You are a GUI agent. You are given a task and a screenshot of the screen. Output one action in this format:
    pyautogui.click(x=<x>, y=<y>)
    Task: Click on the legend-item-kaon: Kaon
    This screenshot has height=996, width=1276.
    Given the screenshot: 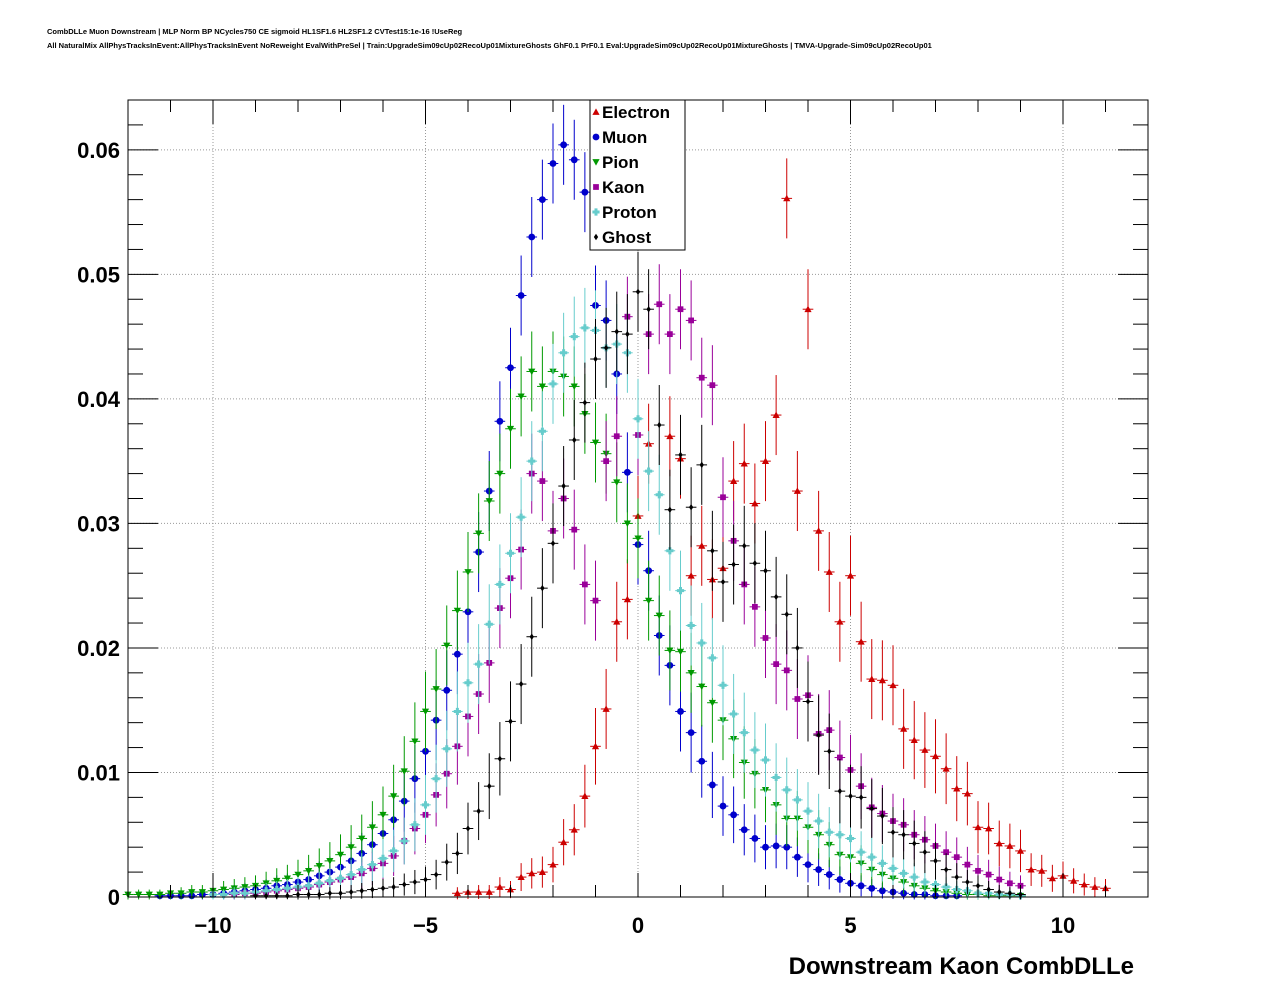 What is the action you would take?
    pyautogui.click(x=619, y=187)
    